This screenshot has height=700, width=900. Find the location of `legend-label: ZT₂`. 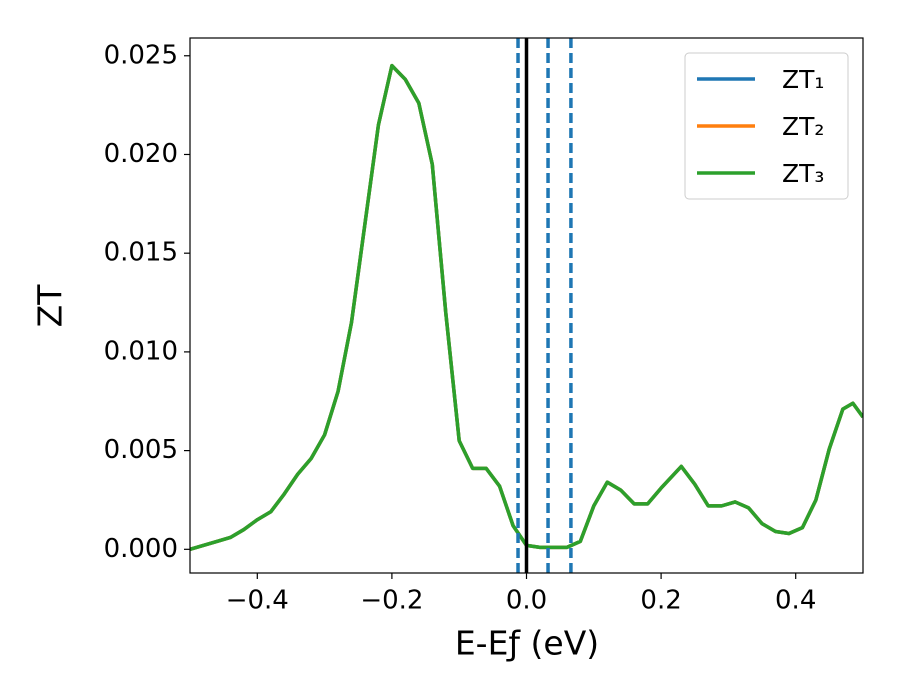

legend-label: ZT₂ is located at coordinates (803, 126).